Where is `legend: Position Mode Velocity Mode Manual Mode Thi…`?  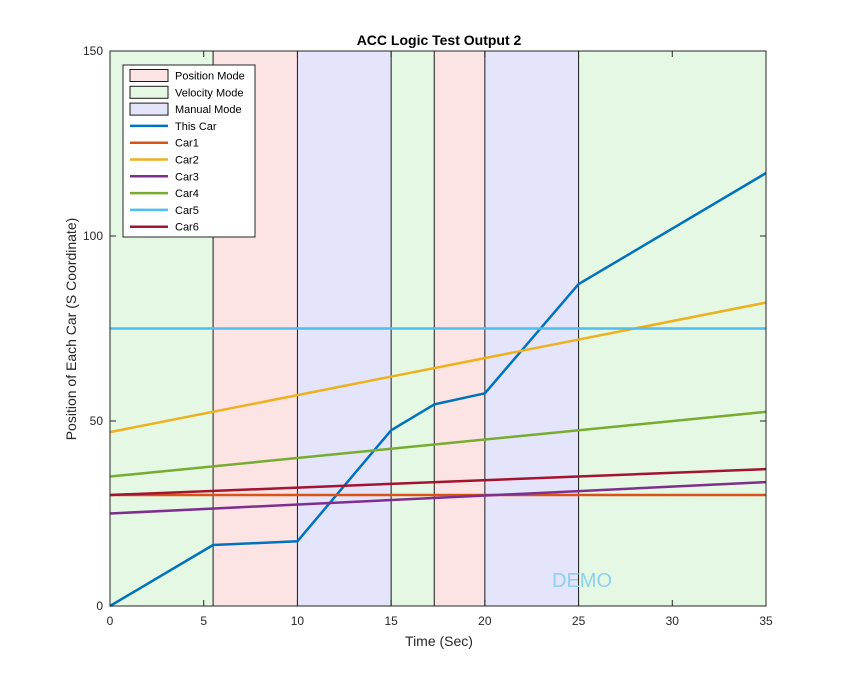 legend: Position Mode Velocity Mode Manual Mode Thi… is located at coordinates (189, 151).